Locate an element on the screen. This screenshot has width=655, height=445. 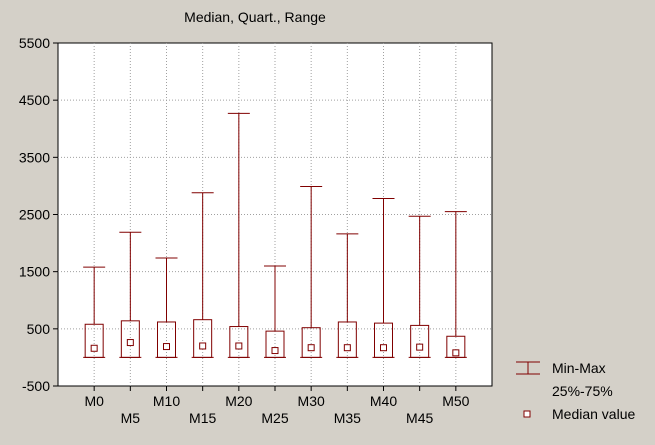
y-tick-label: 4500 is located at coordinates (34, 100).